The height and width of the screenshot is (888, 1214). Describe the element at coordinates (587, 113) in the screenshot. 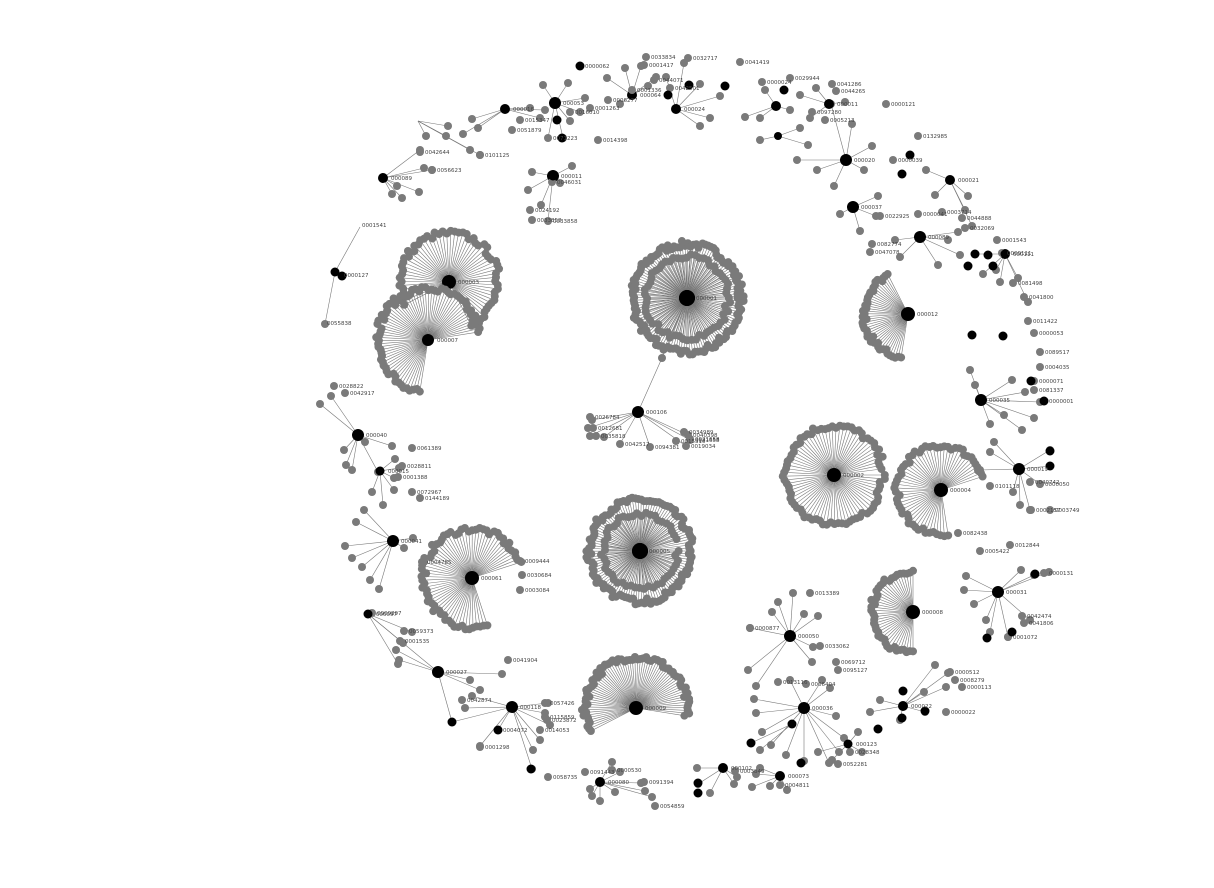

I see `node-label: 0016010` at that location.